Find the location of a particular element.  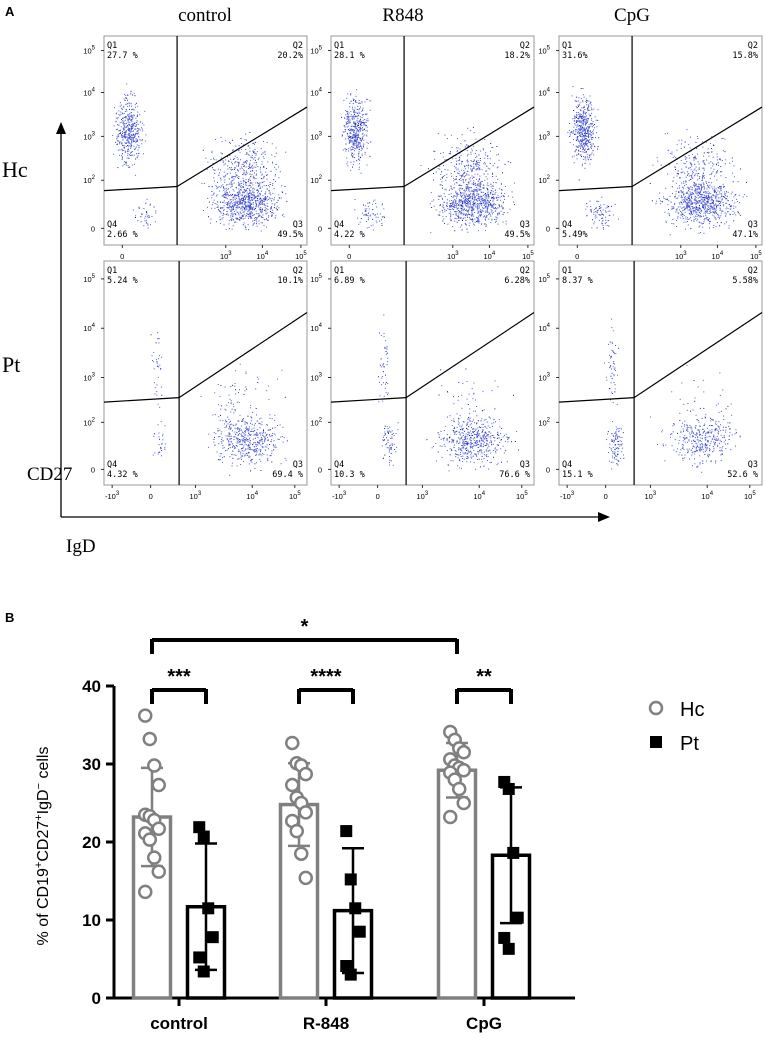

flow-dots is located at coordinates (200, 157).